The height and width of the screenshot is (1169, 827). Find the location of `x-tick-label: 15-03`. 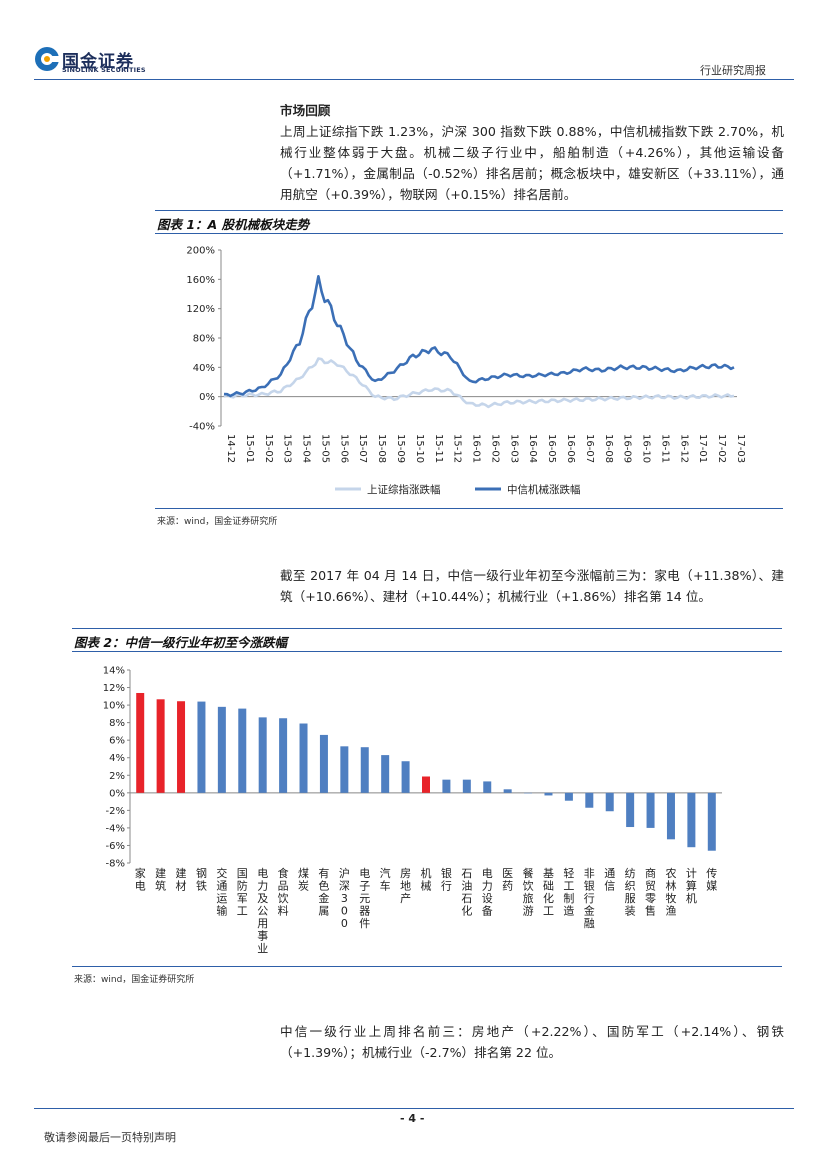

x-tick-label: 15-03 is located at coordinates (287, 448).